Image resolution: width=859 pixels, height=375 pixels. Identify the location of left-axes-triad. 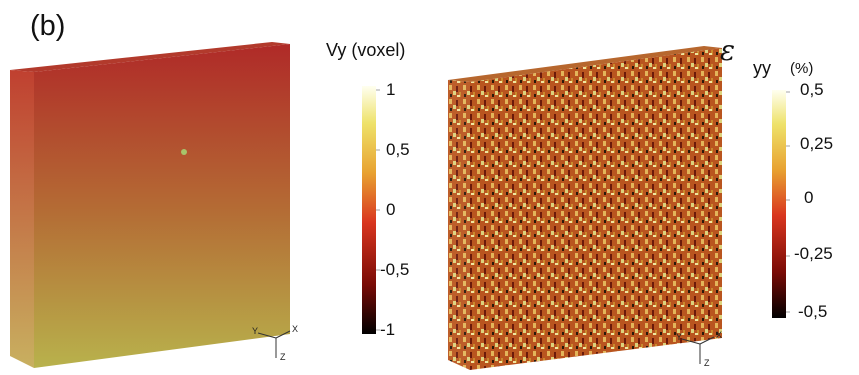
(274, 344).